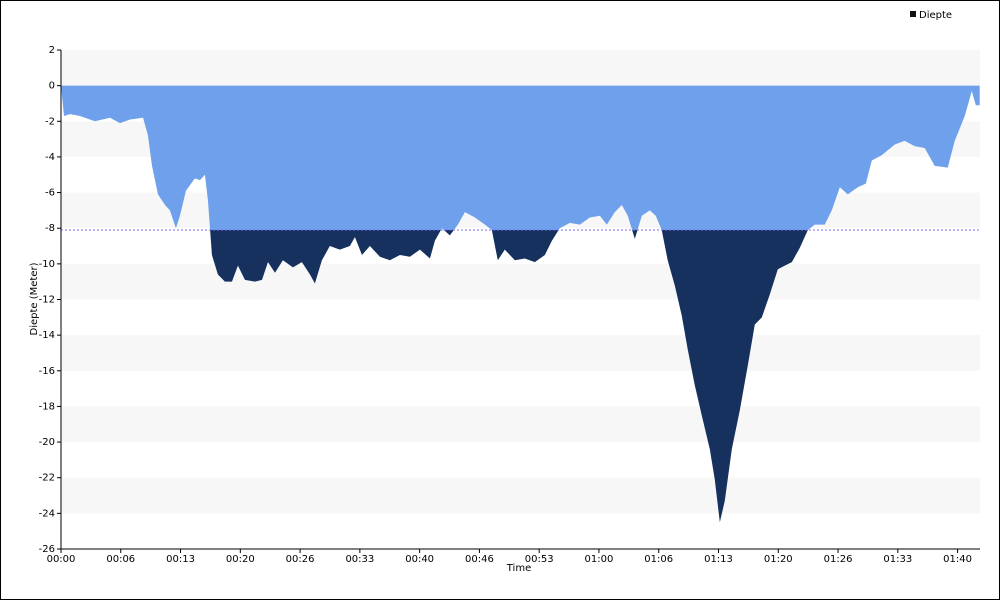 The width and height of the screenshot is (1000, 600). Describe the element at coordinates (479, 559) in the screenshot. I see `x-tick-label: 00:46` at that location.